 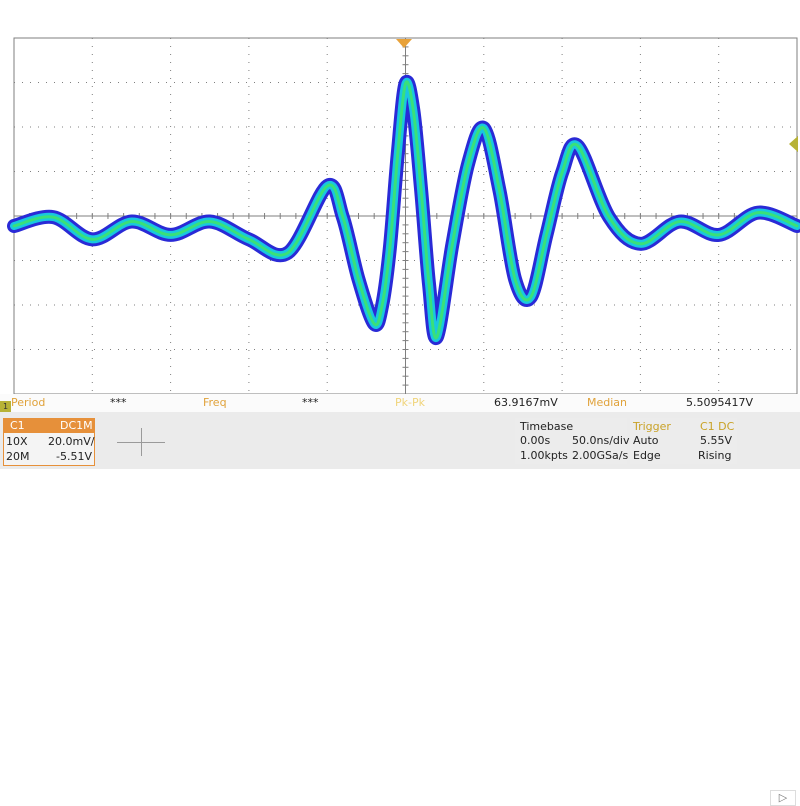 What do you see at coordinates (535, 440) in the screenshot?
I see `timebase-delay: 0.00s` at bounding box center [535, 440].